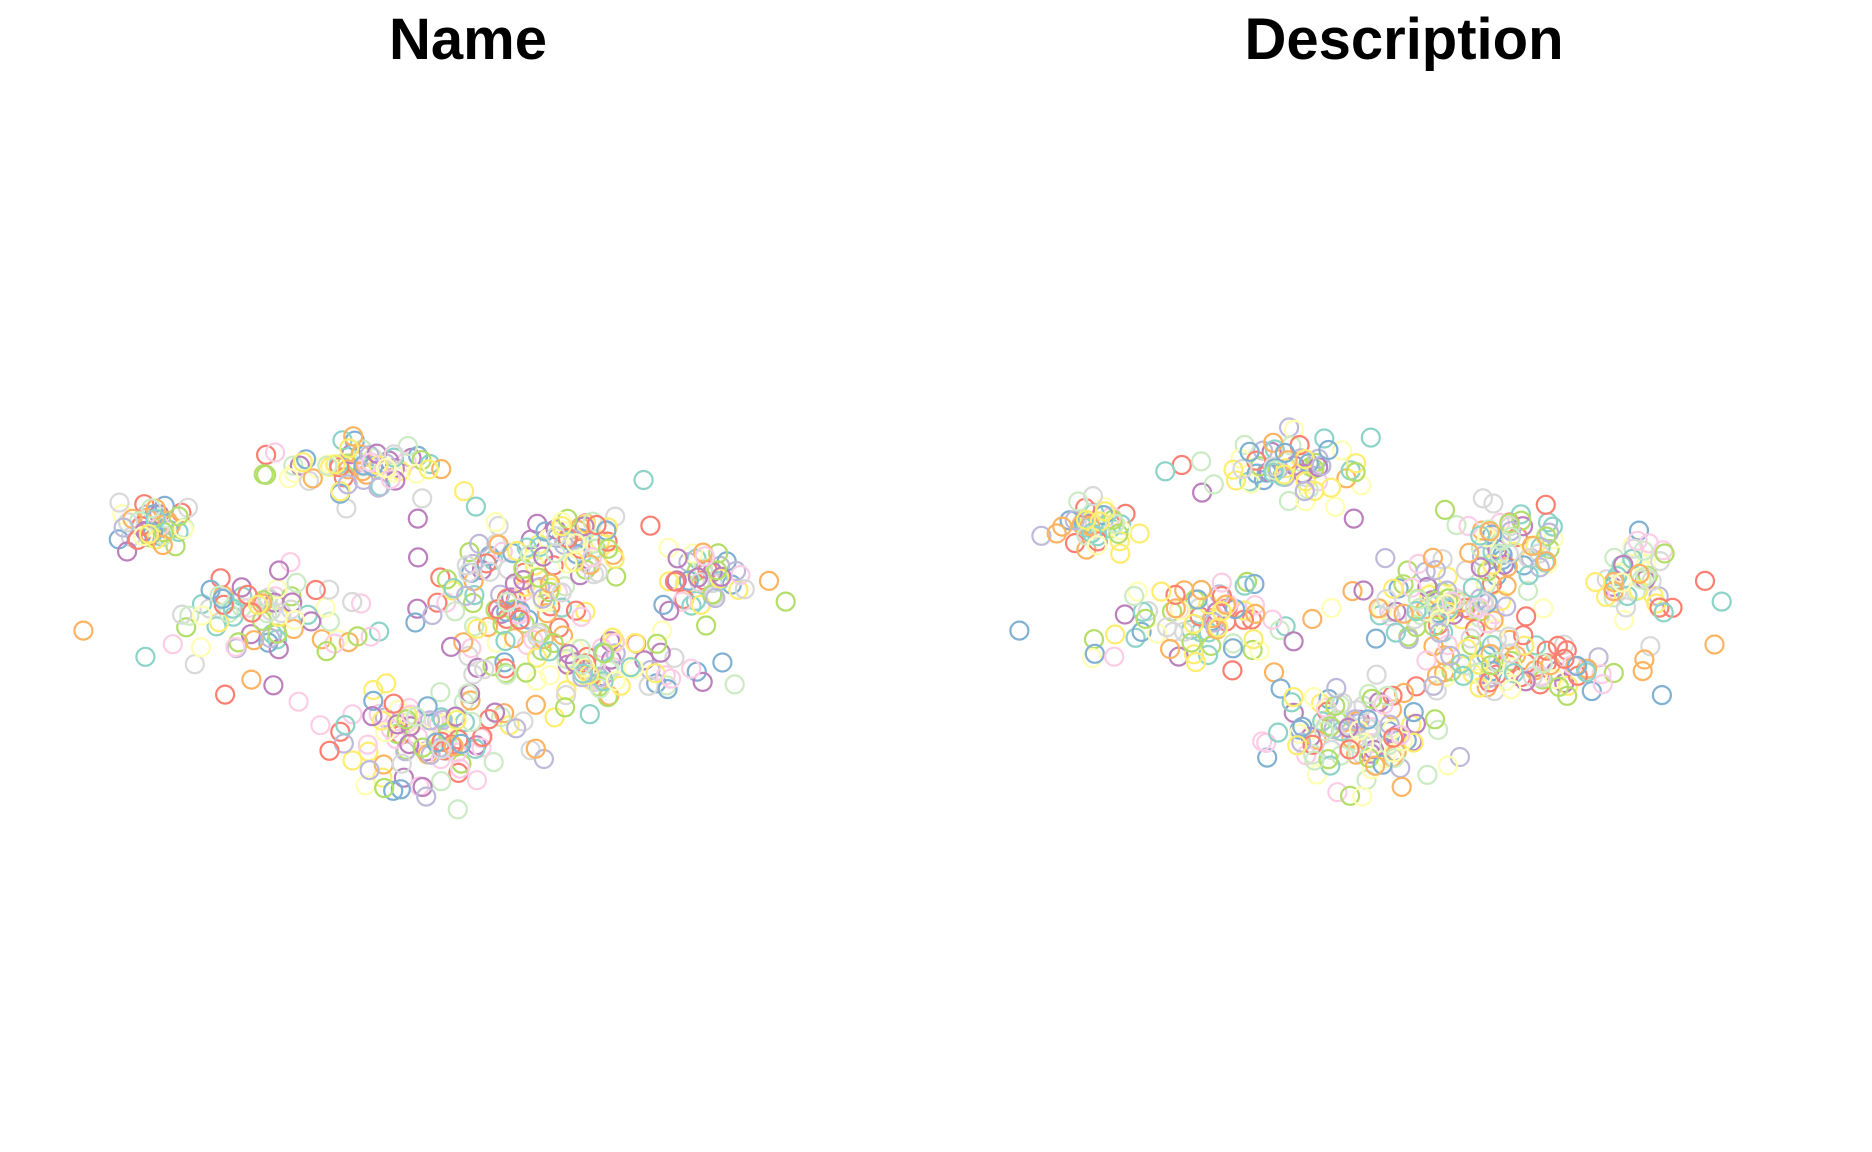  I want to click on scatter-plot-name, so click(434, 623).